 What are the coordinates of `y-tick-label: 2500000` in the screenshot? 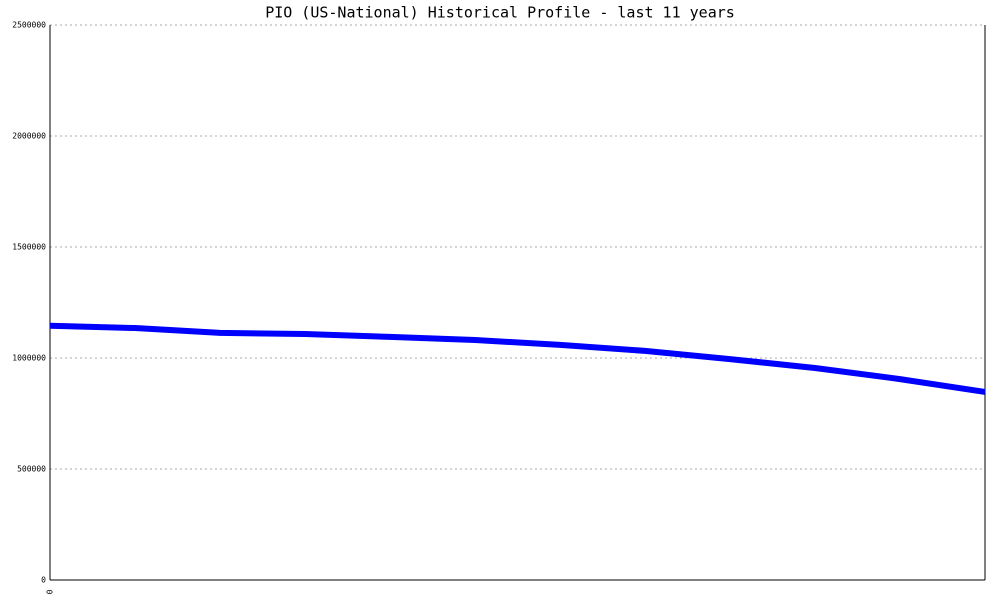 It's located at (29, 25).